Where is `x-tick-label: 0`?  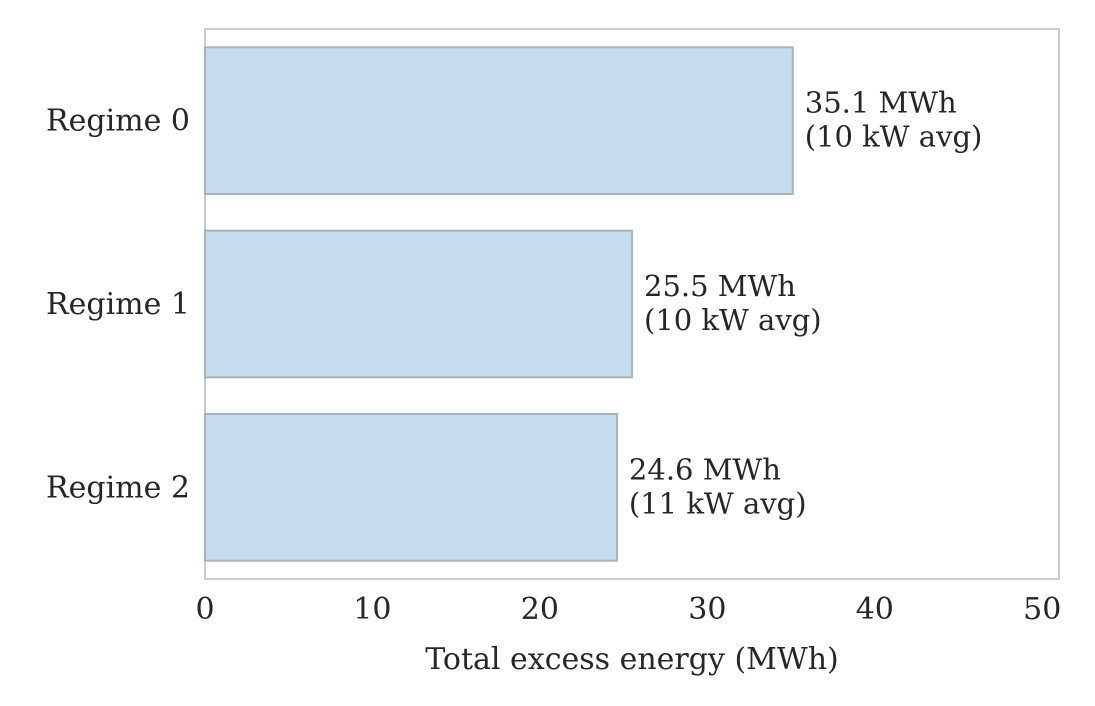 x-tick-label: 0 is located at coordinates (204, 609).